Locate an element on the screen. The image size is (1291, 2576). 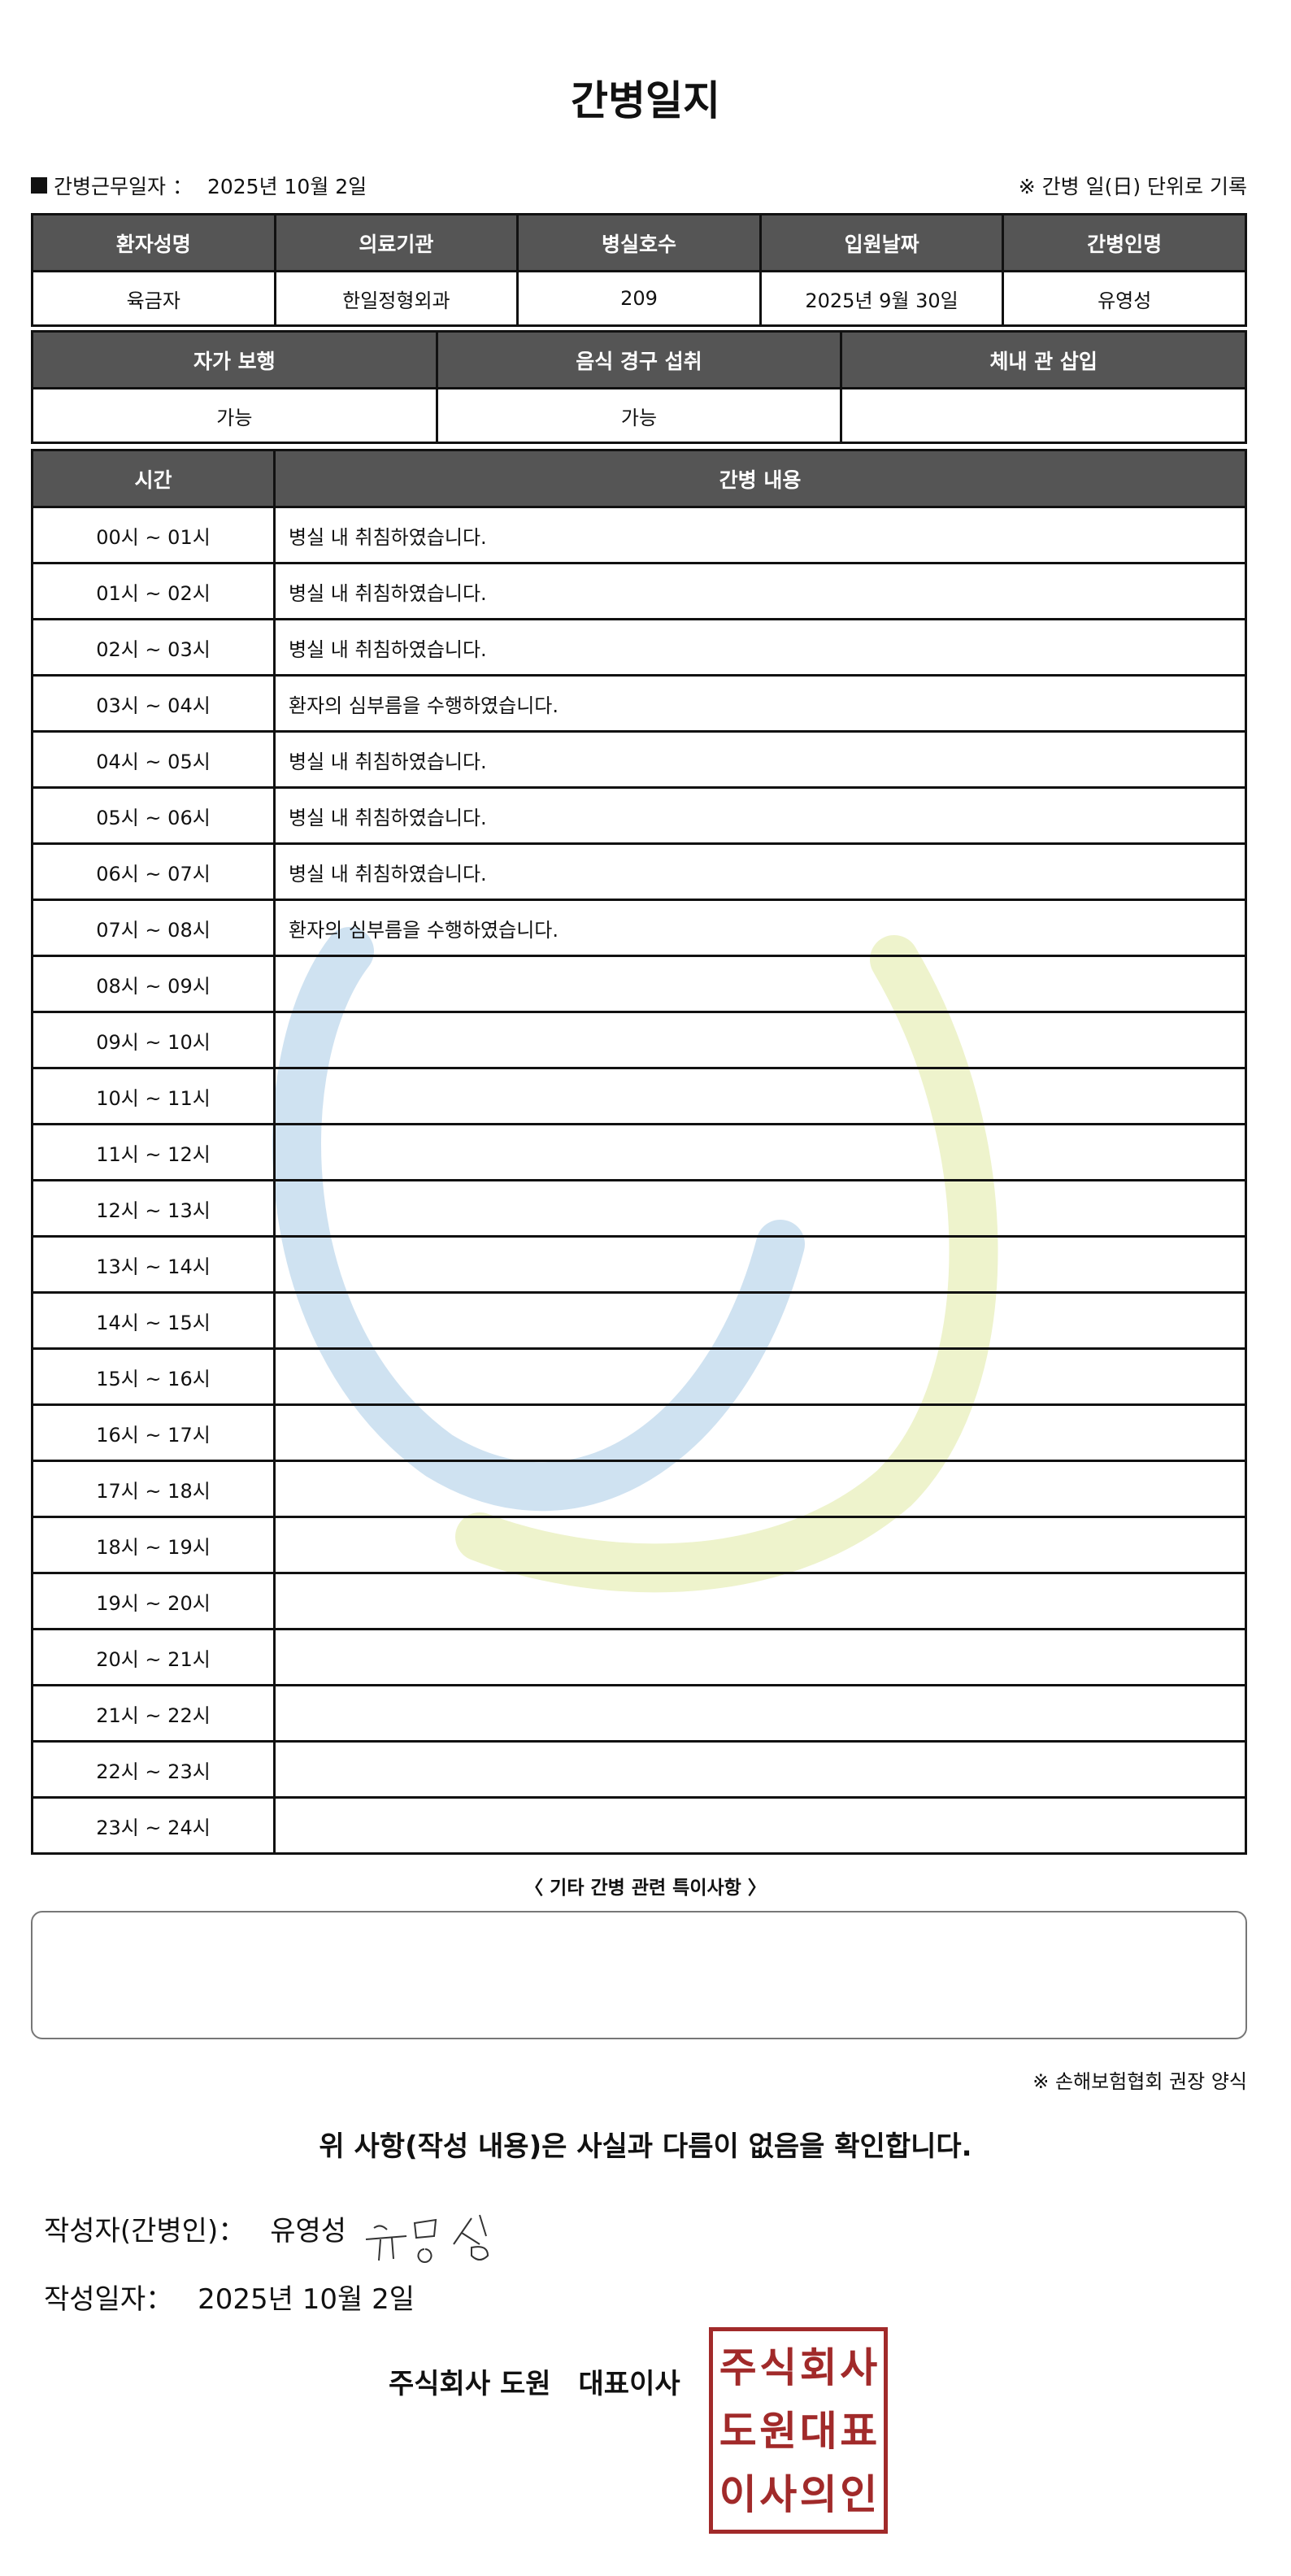
seal-char: 의 is located at coordinates (818, 2495).